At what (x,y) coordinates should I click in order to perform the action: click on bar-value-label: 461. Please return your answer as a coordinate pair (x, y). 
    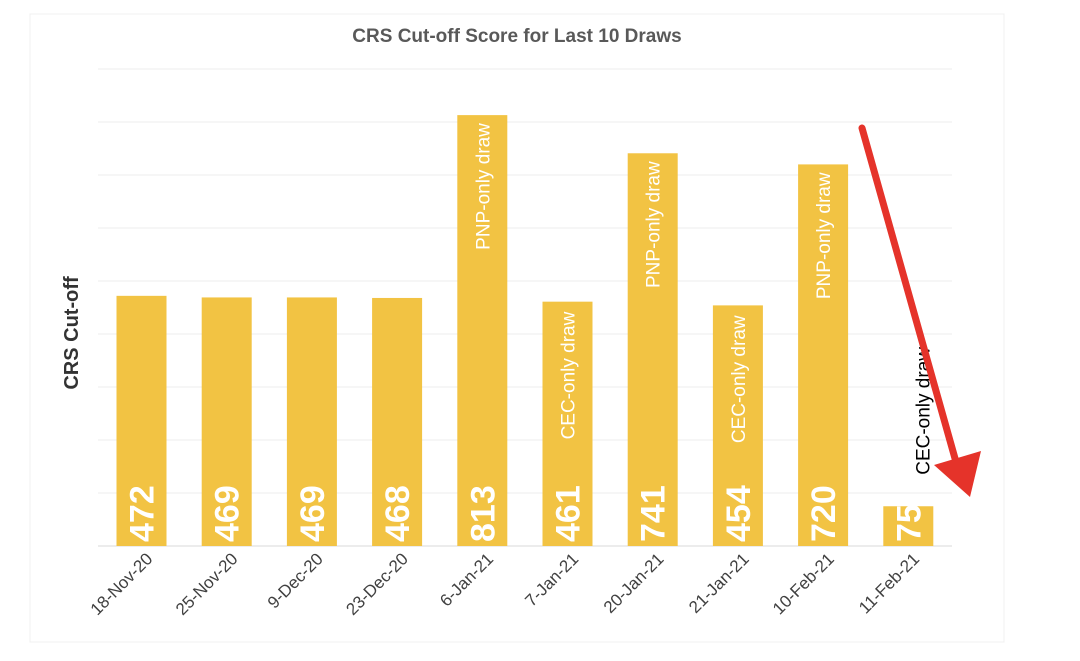
    Looking at the image, I should click on (569, 513).